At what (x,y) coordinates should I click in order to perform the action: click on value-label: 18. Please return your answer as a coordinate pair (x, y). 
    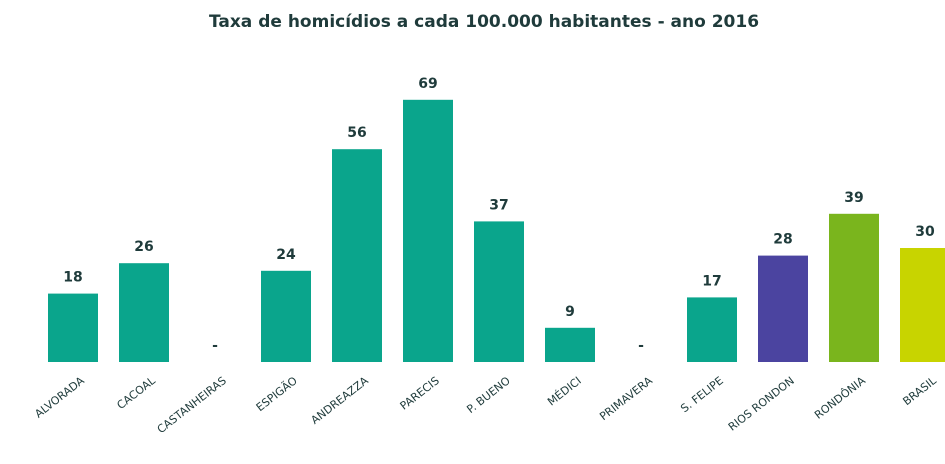
    Looking at the image, I should click on (72, 278).